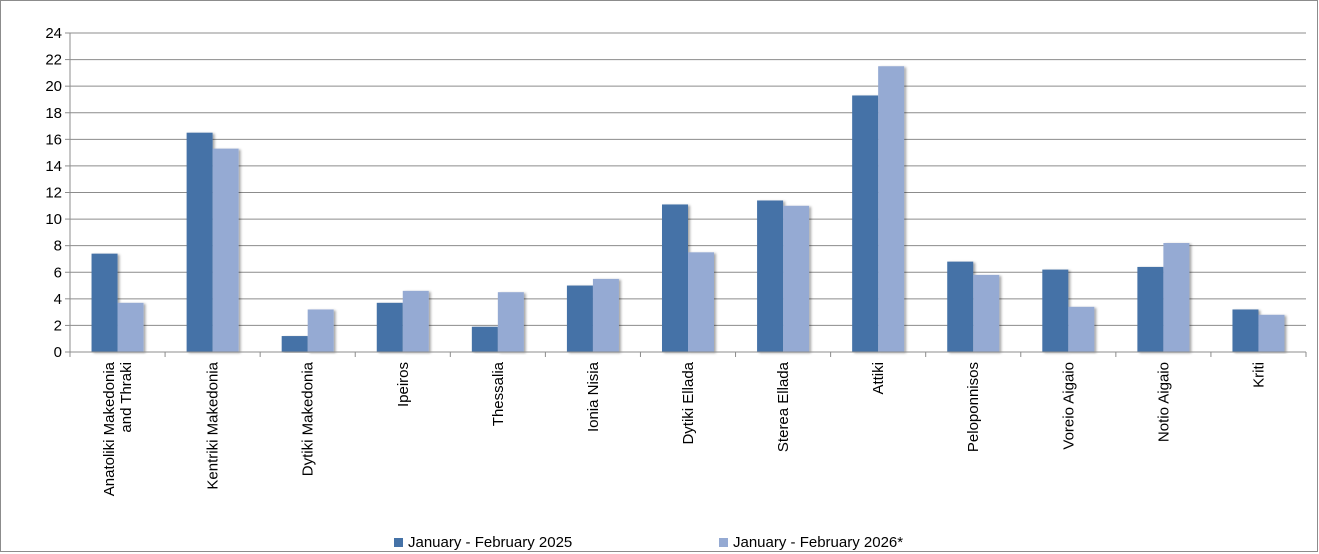 The image size is (1319, 554). Describe the element at coordinates (213, 425) in the screenshot. I see `category-label: Kentriki Makedonia` at that location.